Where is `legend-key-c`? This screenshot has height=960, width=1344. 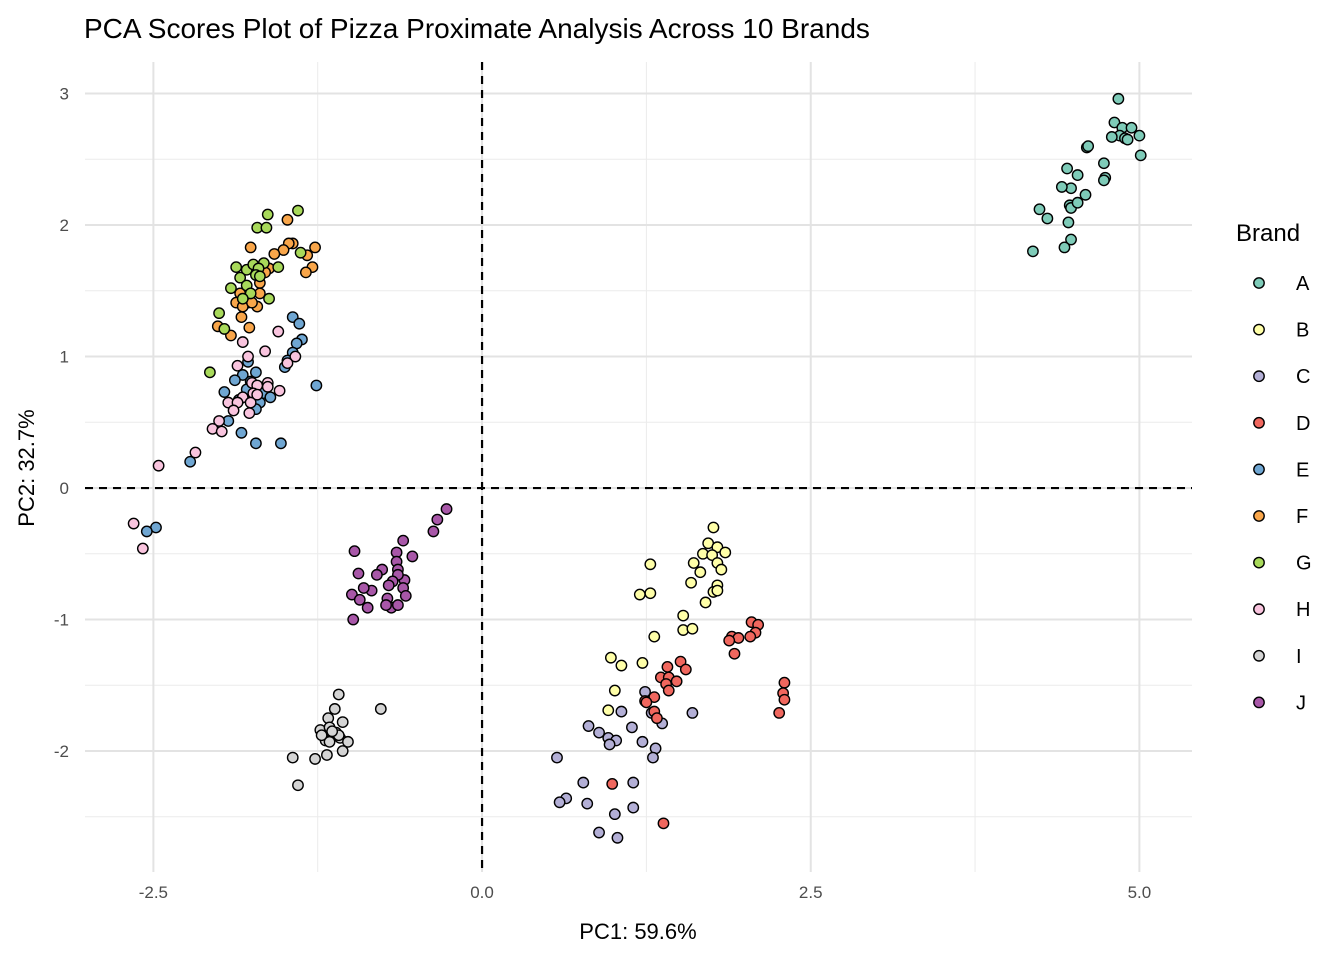 legend-key-c is located at coordinates (1259, 376).